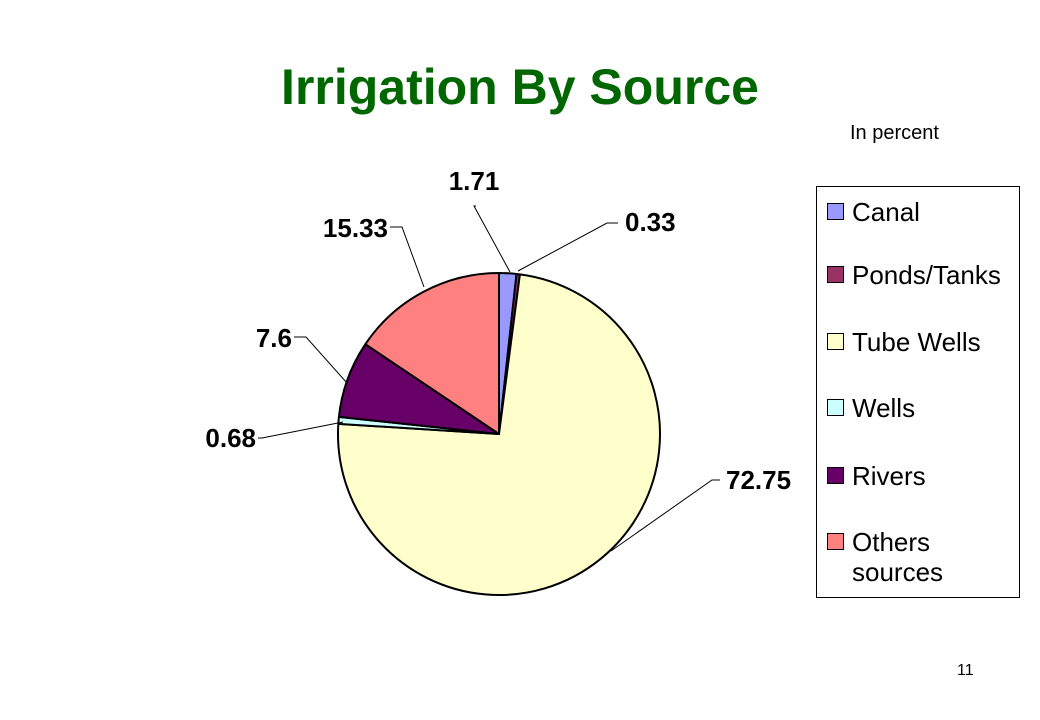  I want to click on pie-slices, so click(498, 434).